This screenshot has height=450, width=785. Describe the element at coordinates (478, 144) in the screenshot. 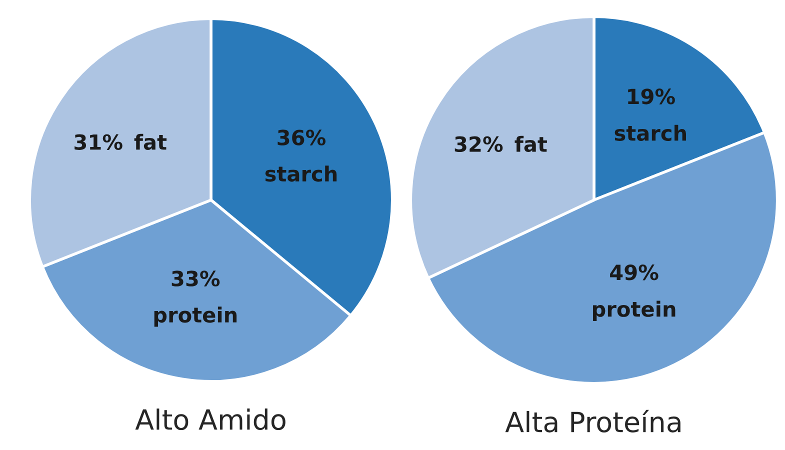

I see `data-label: 32%` at that location.